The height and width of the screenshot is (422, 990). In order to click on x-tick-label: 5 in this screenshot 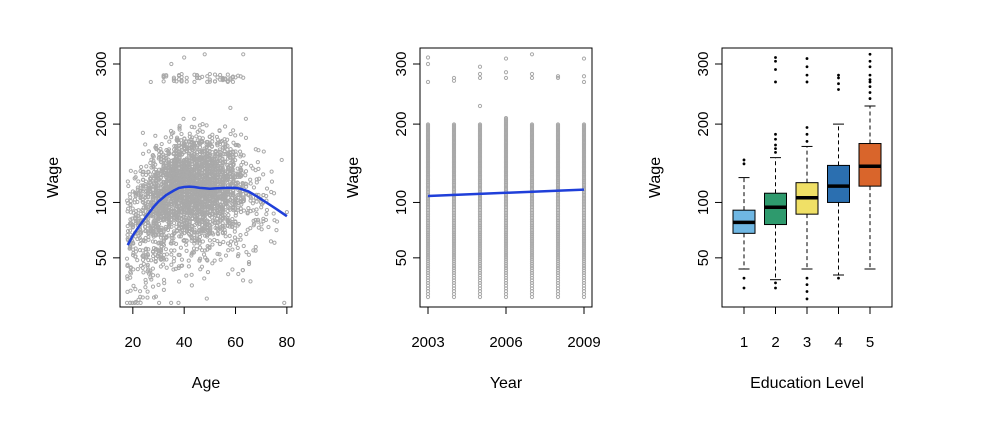, I will do `click(870, 342)`.